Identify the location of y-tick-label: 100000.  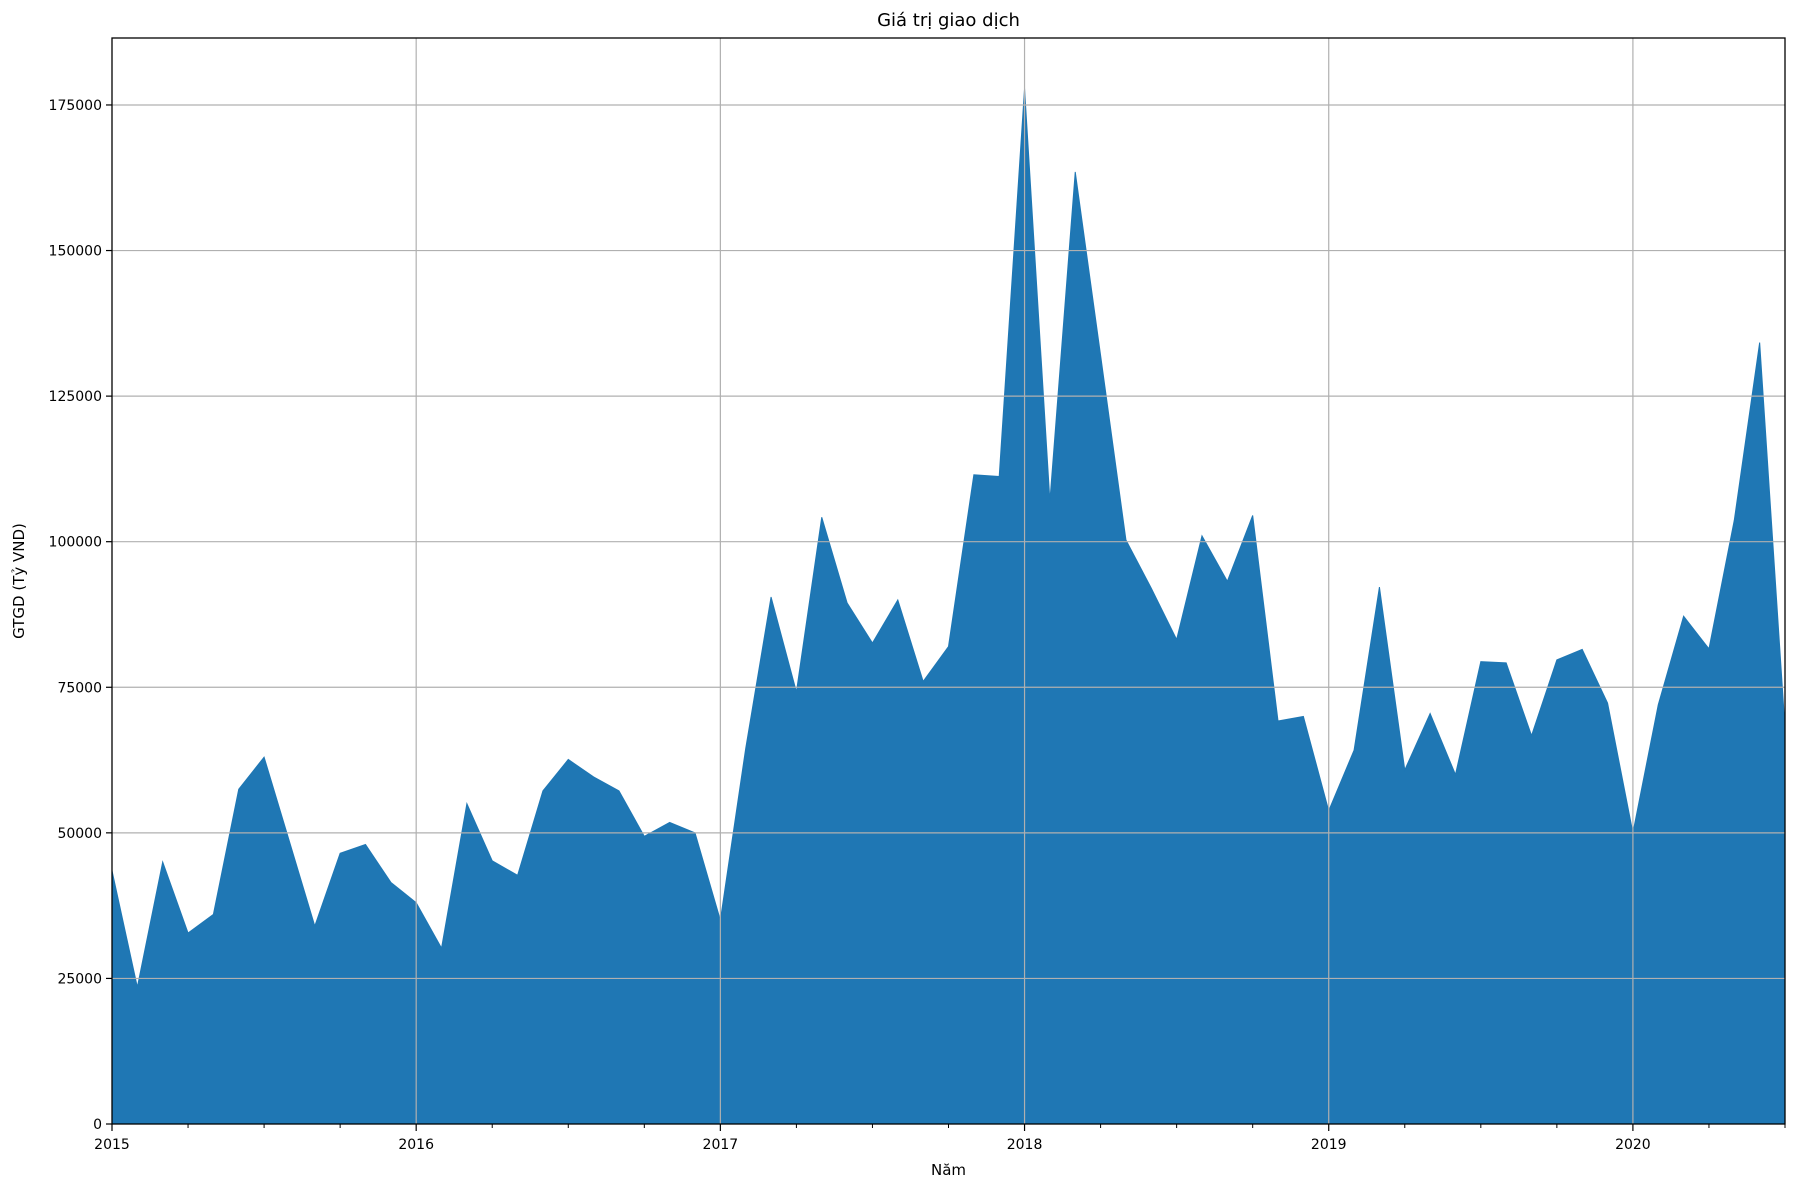
(75, 543).